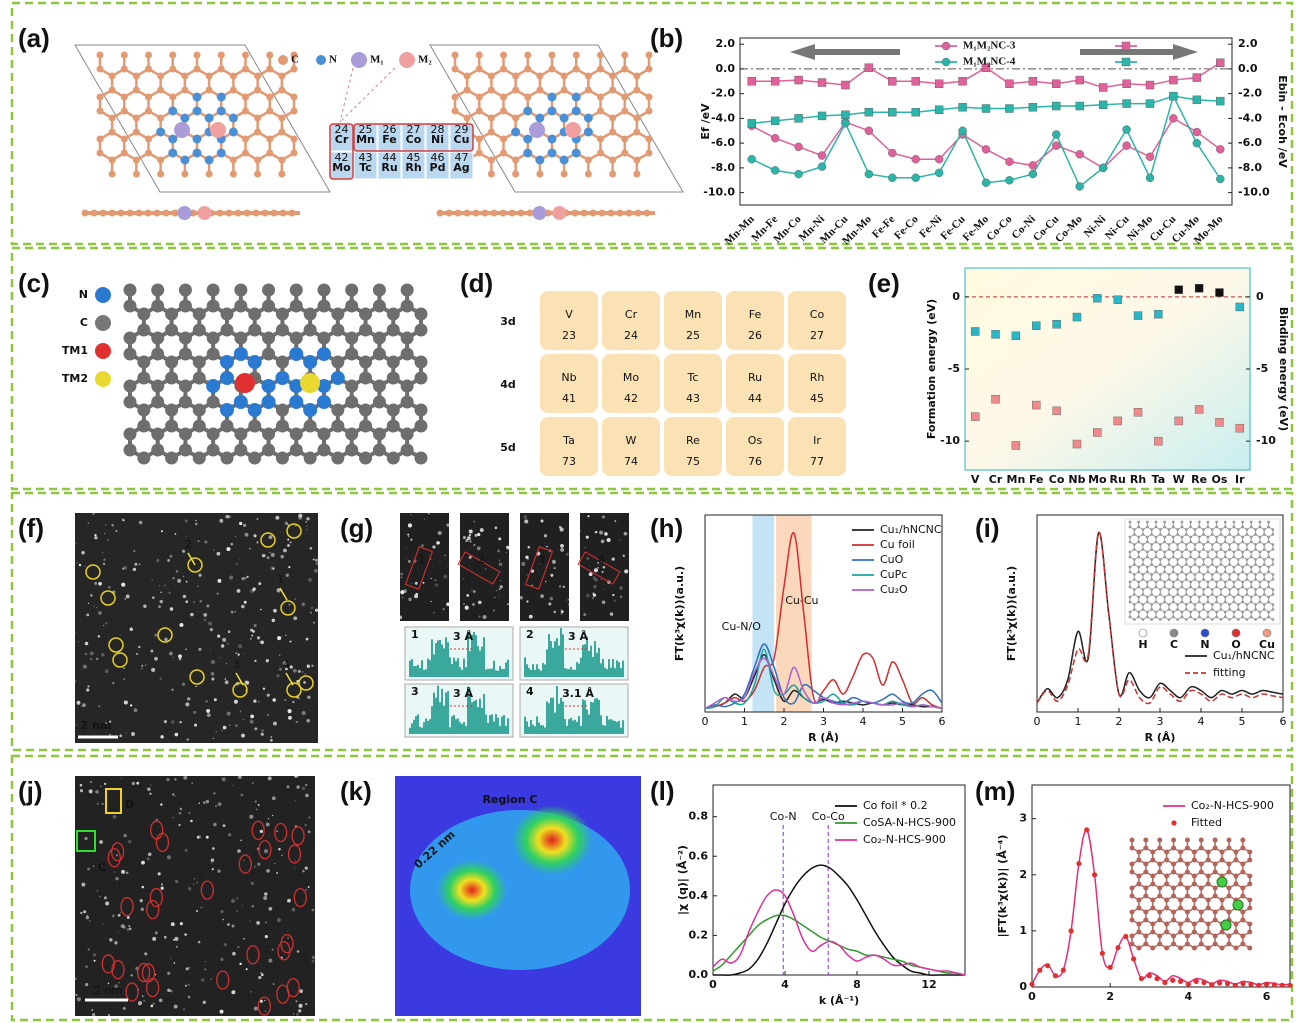 Image resolution: width=1296 pixels, height=1023 pixels. I want to click on y-axis-title: Formation energy (eV), so click(931, 369).